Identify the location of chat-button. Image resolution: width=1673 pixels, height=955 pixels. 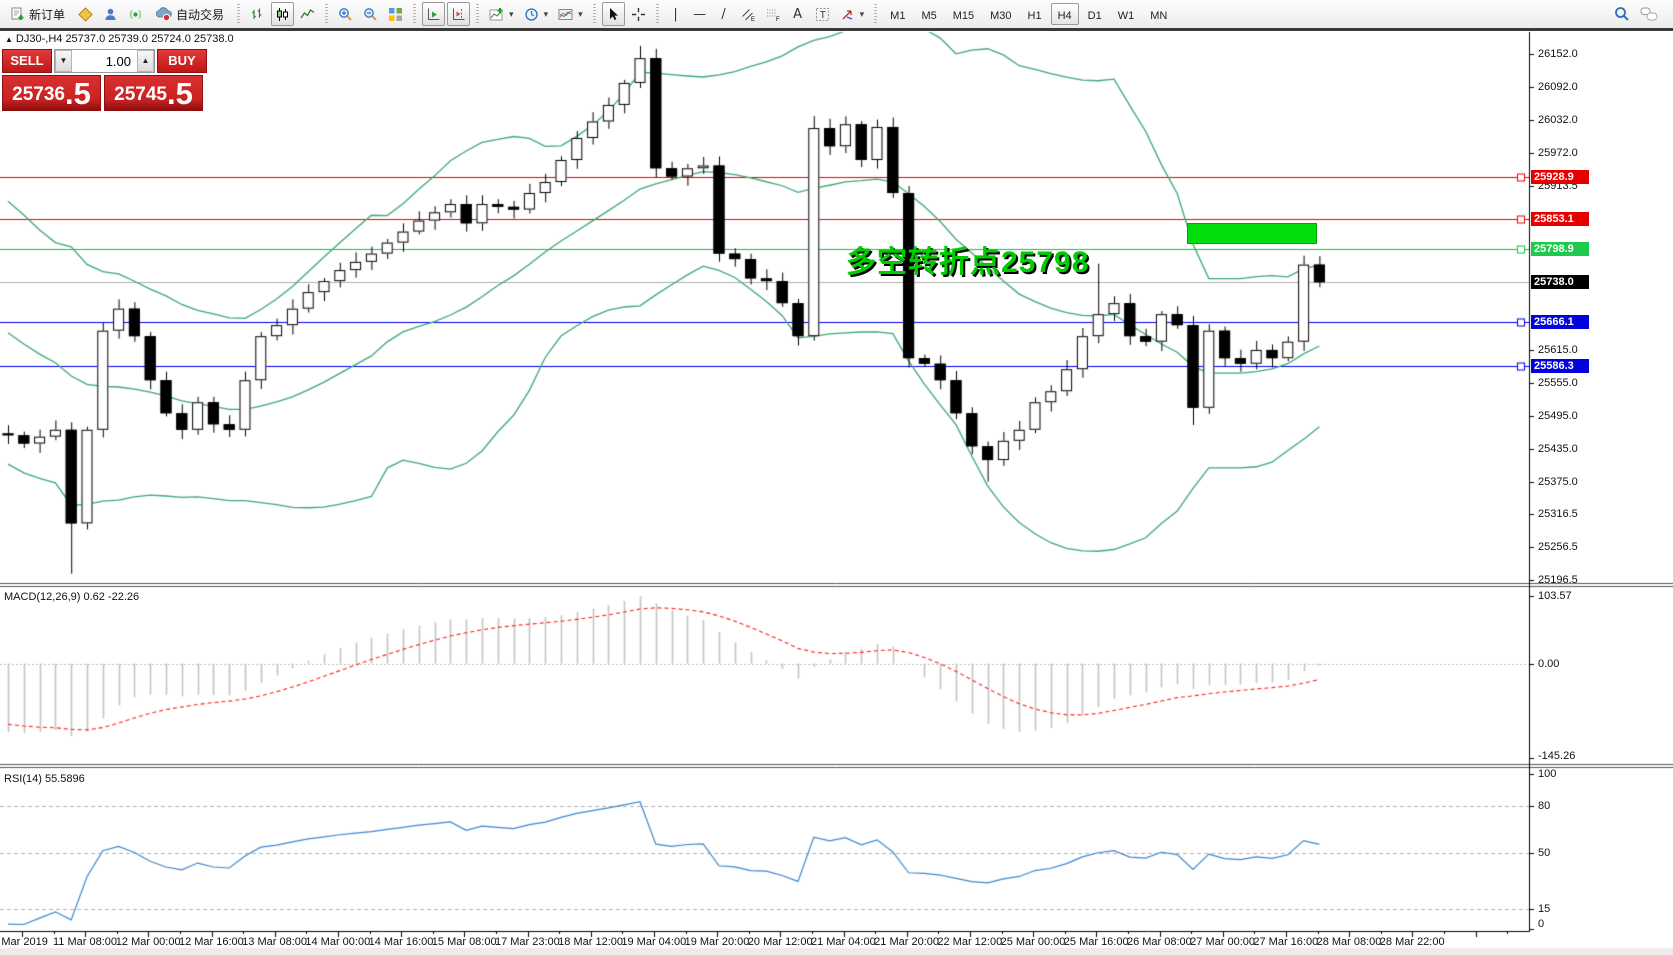
(1649, 14).